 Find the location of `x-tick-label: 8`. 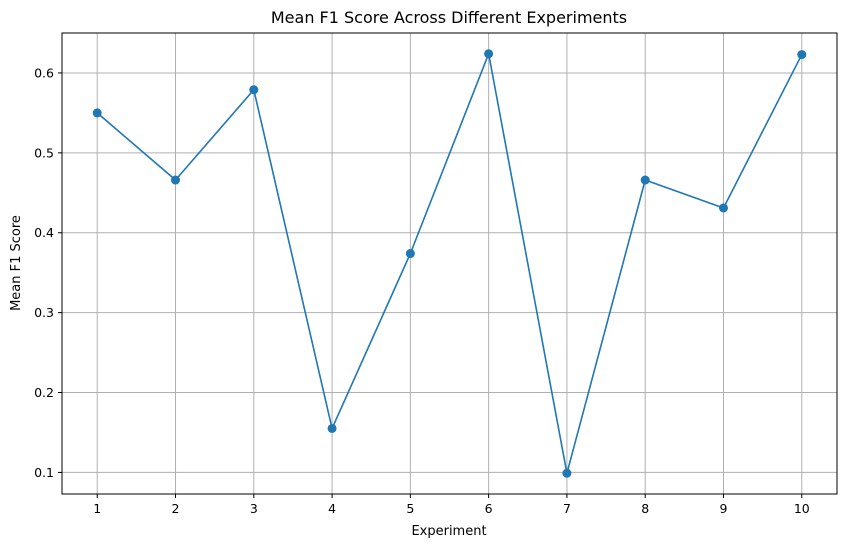

x-tick-label: 8 is located at coordinates (645, 508).